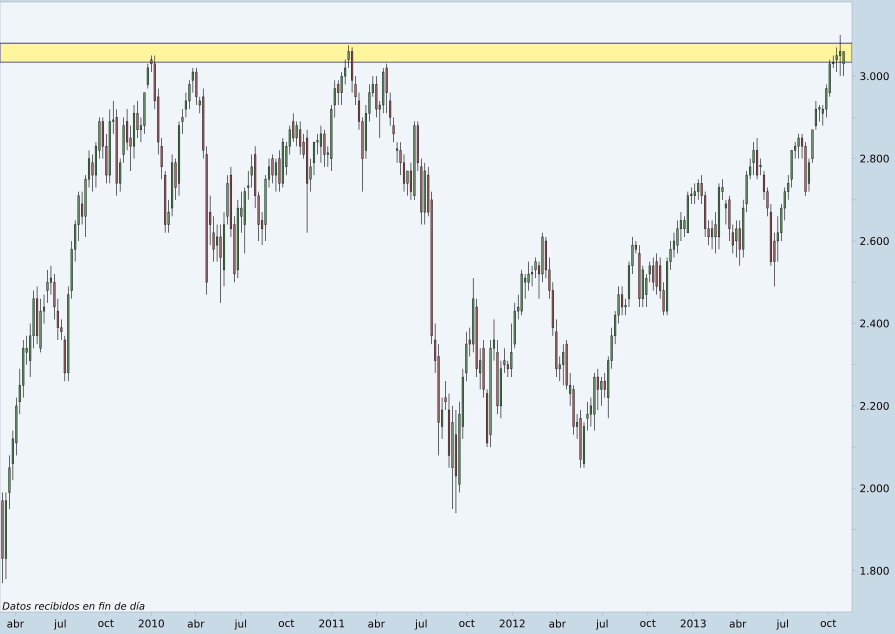 The height and width of the screenshot is (634, 895). What do you see at coordinates (874, 406) in the screenshot?
I see `y-tick-label: 2.200` at bounding box center [874, 406].